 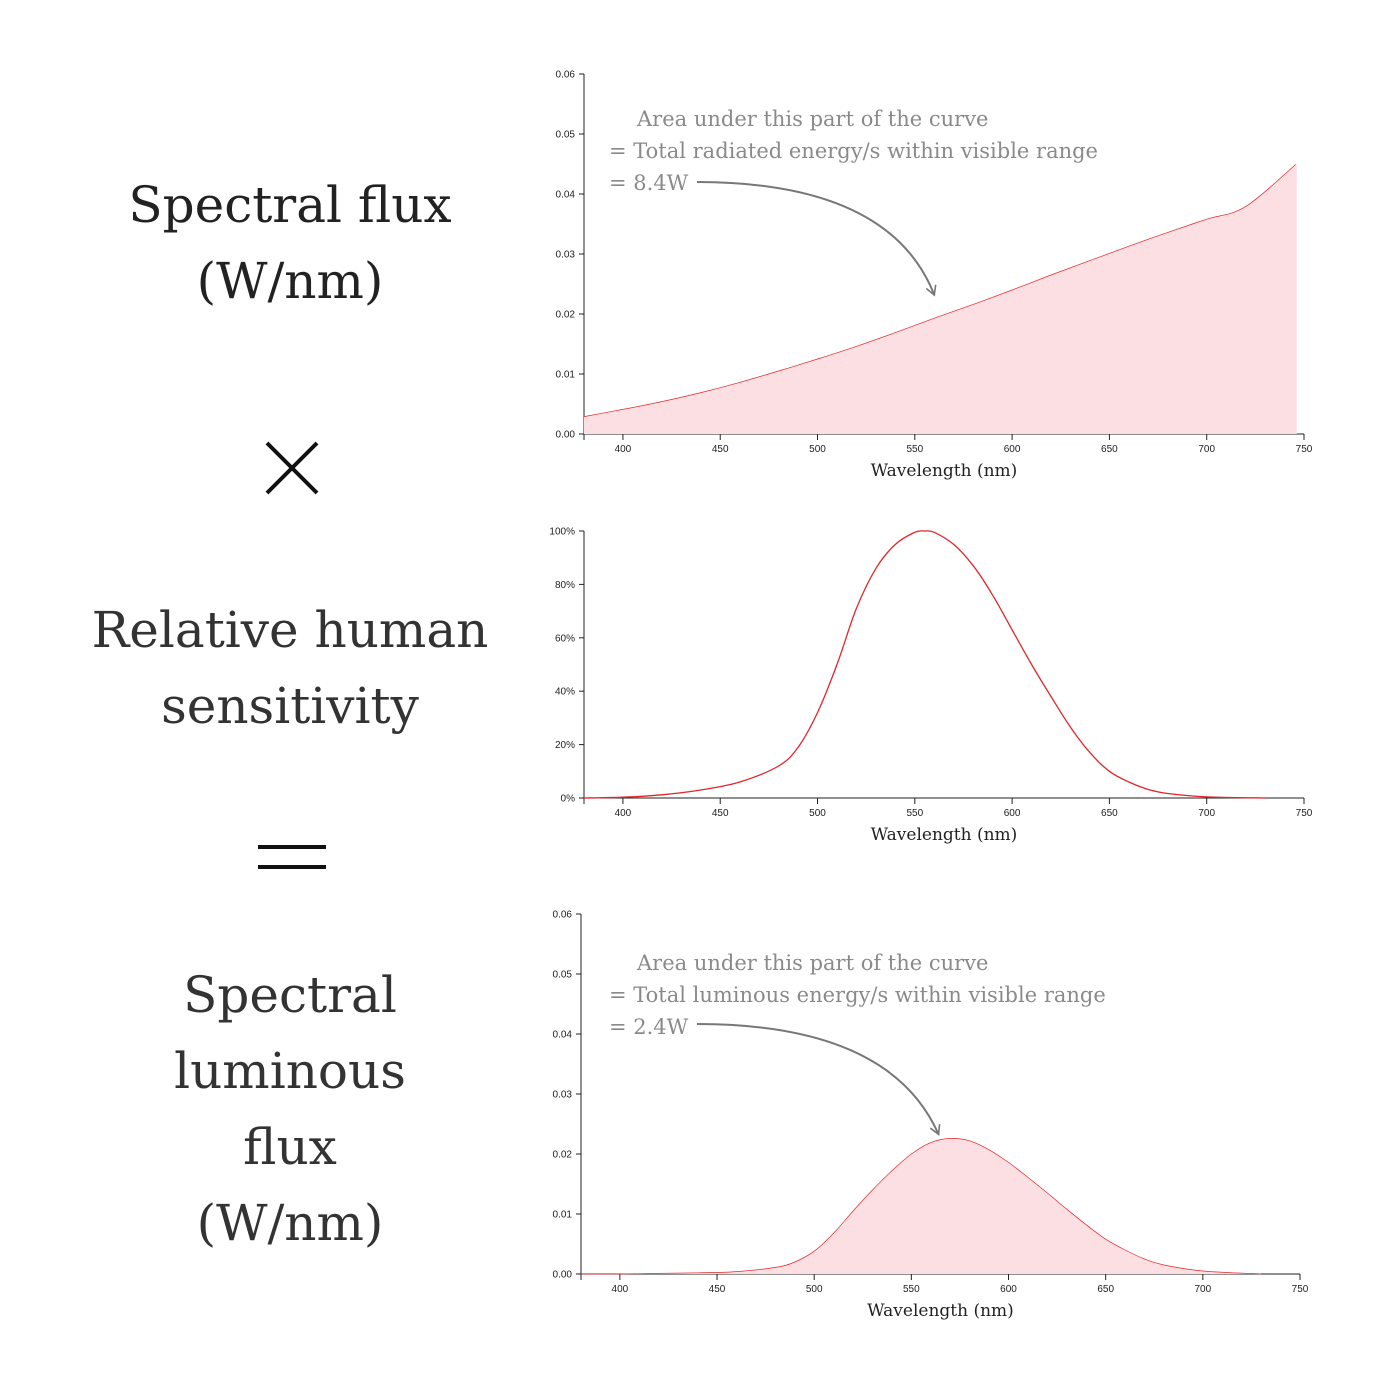 What do you see at coordinates (563, 915) in the screenshot?
I see `lum-y-tick-label: 0.06` at bounding box center [563, 915].